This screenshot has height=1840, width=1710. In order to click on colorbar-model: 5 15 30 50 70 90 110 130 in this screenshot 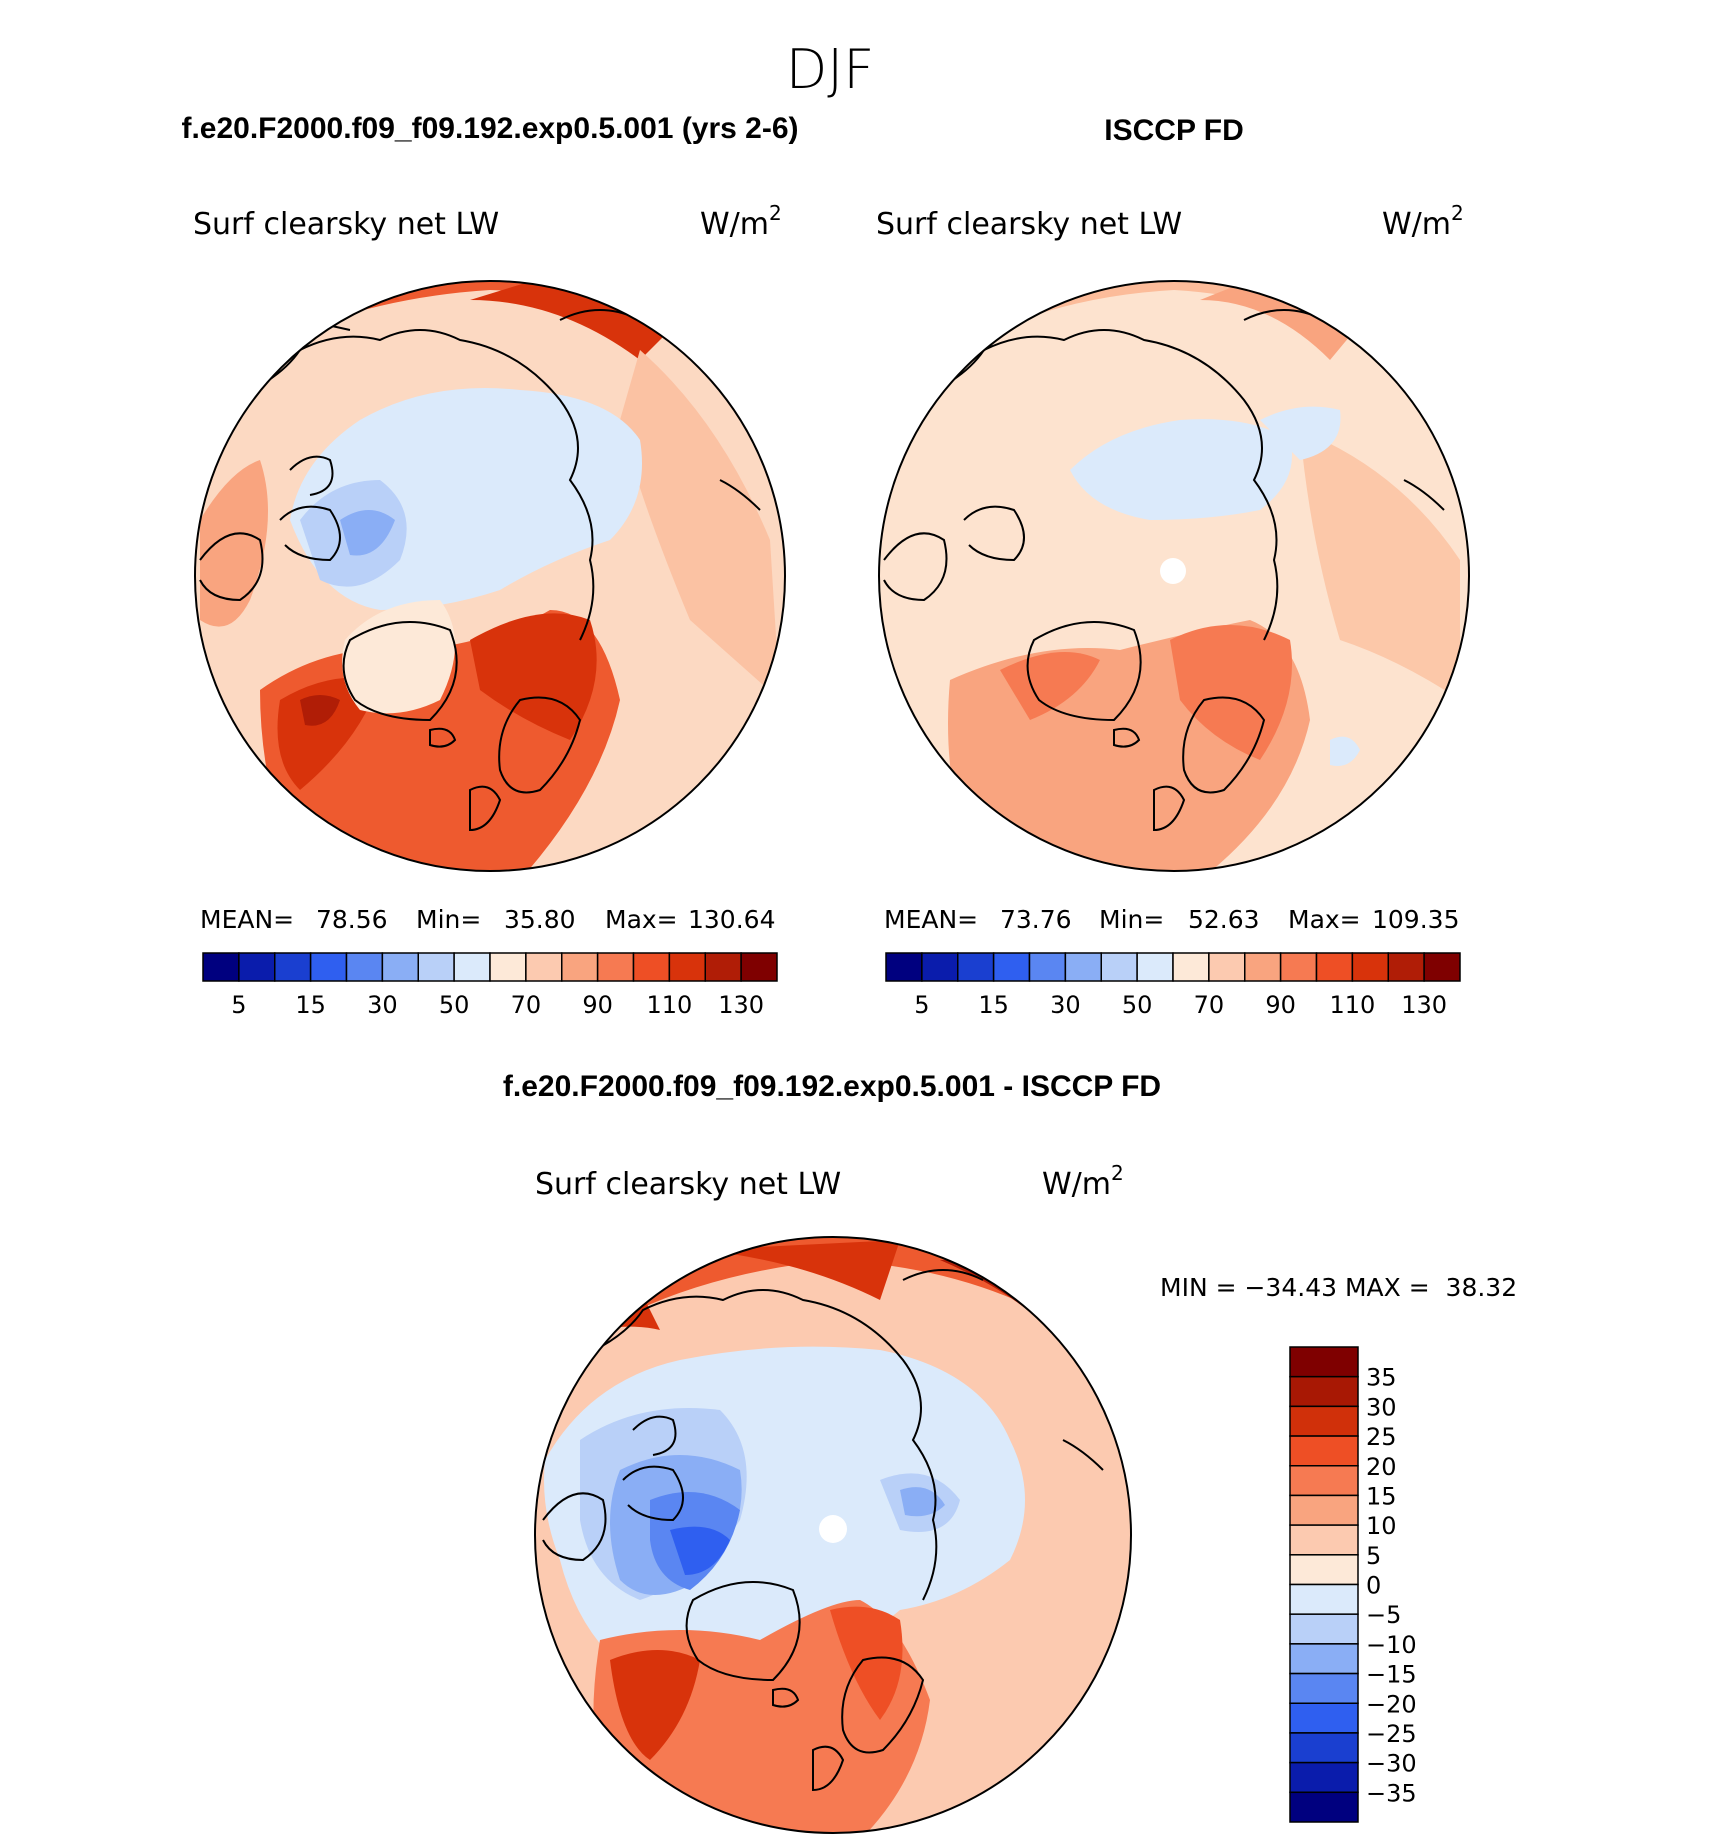, I will do `click(490, 985)`.